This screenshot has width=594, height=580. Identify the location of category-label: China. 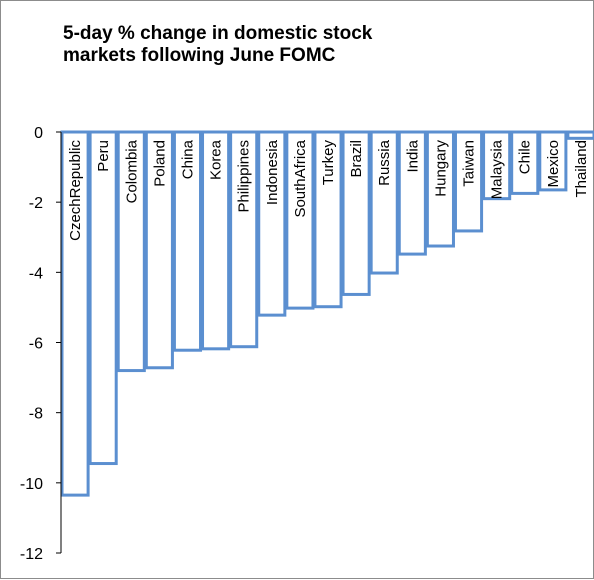
(187, 159).